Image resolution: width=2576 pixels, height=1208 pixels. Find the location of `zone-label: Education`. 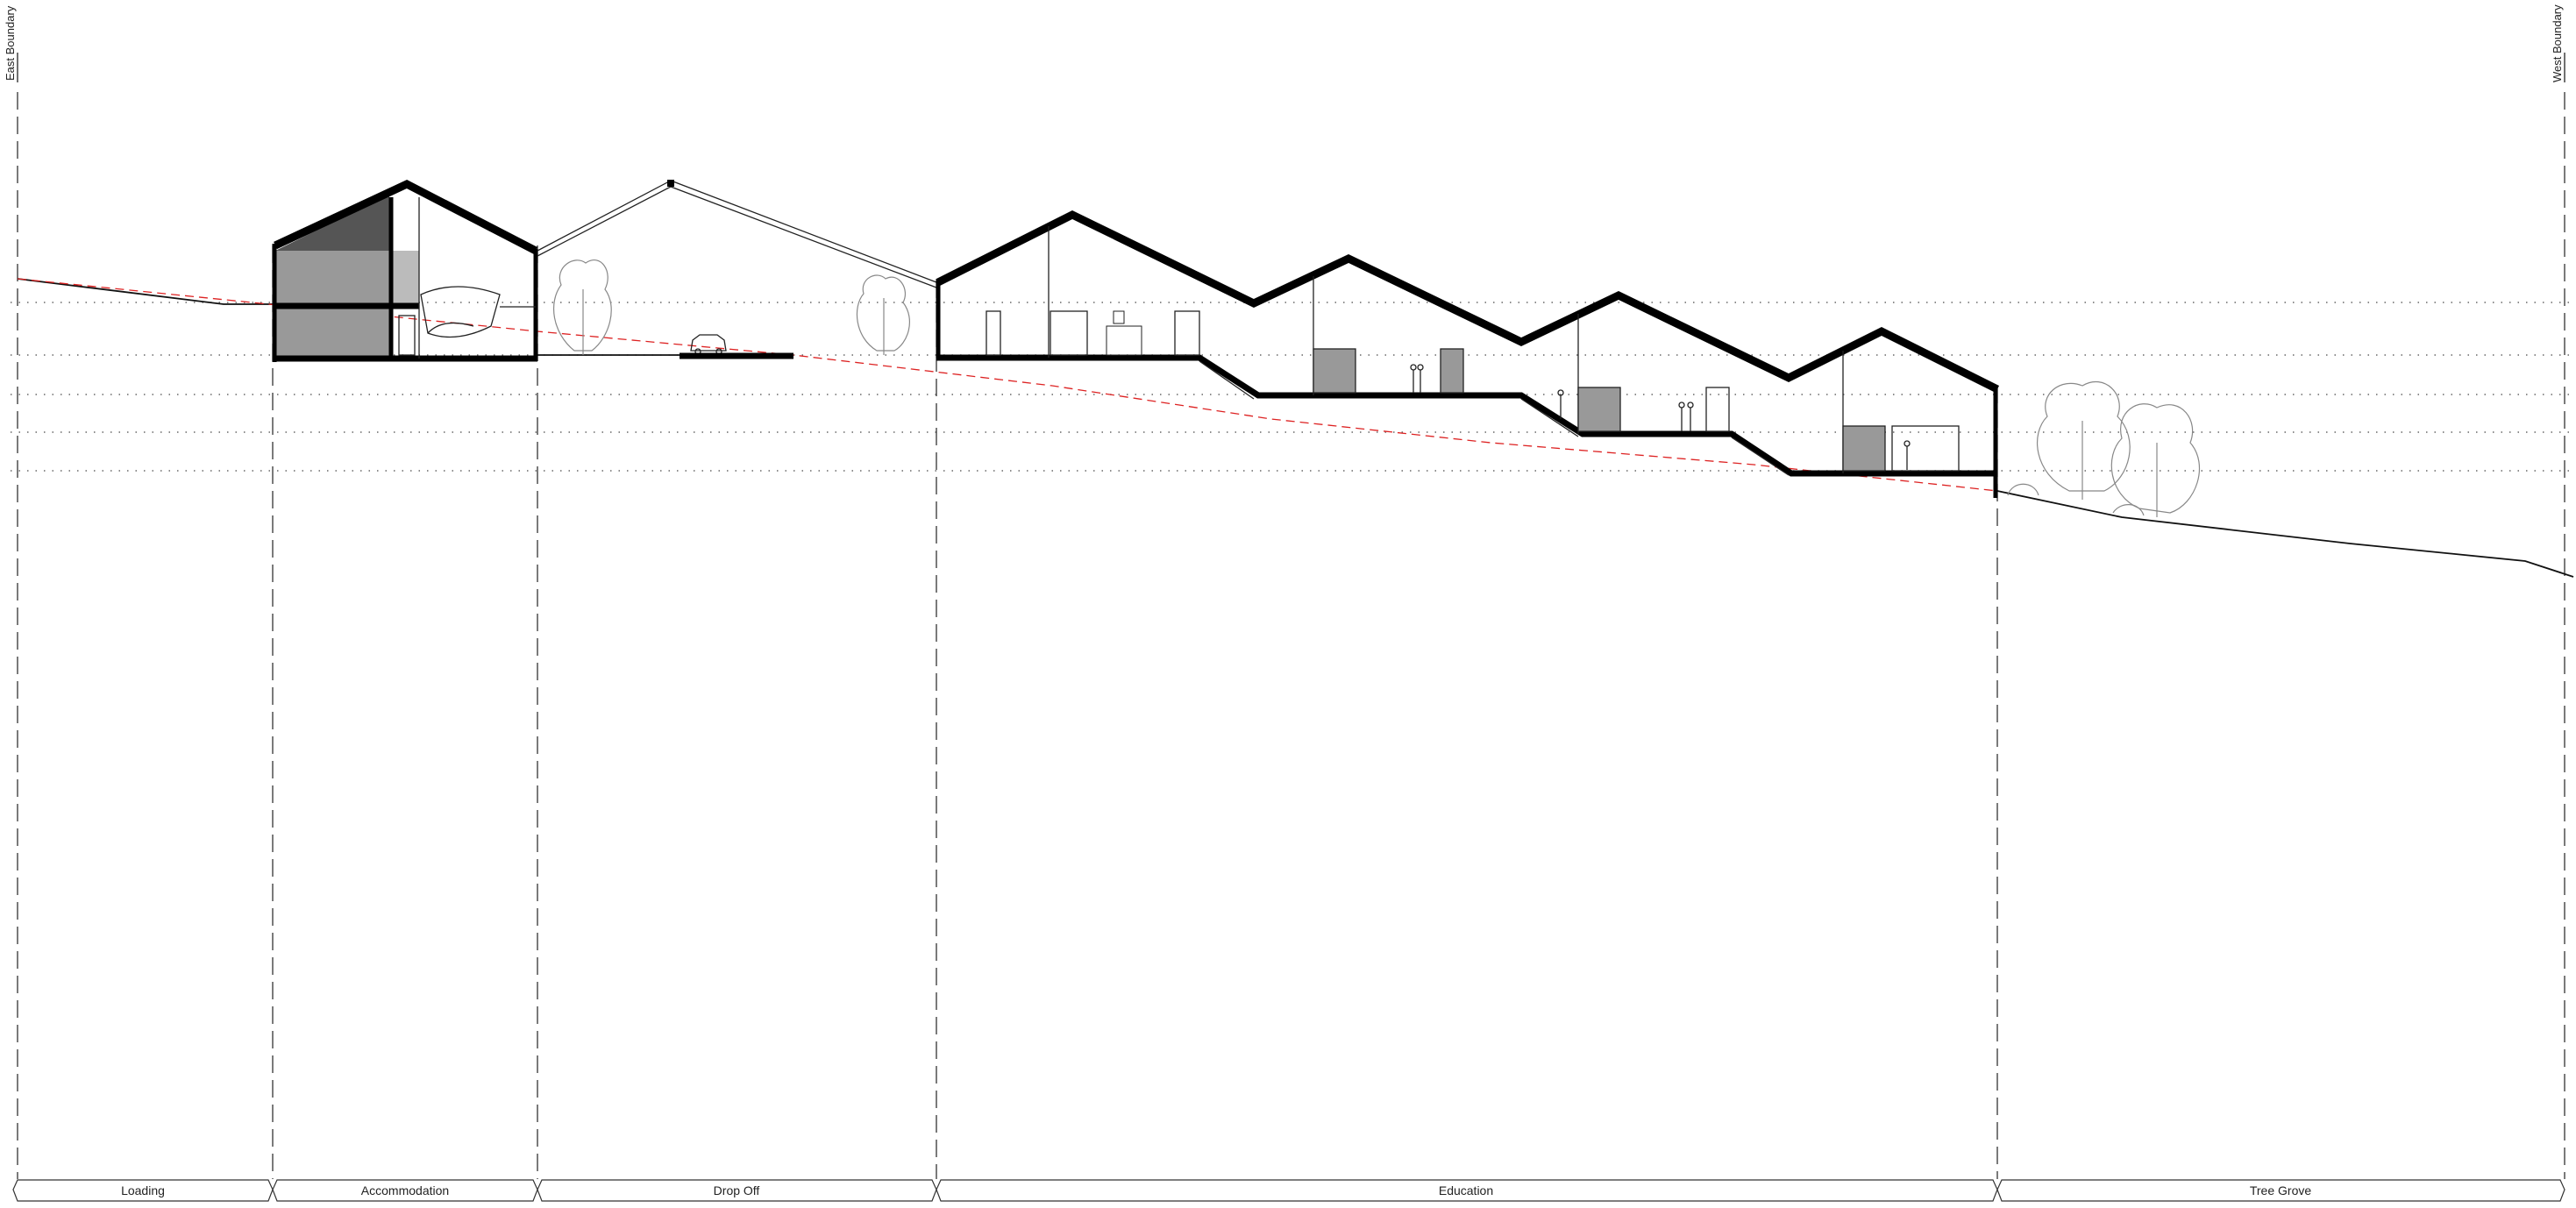

zone-label: Education is located at coordinates (1466, 1190).